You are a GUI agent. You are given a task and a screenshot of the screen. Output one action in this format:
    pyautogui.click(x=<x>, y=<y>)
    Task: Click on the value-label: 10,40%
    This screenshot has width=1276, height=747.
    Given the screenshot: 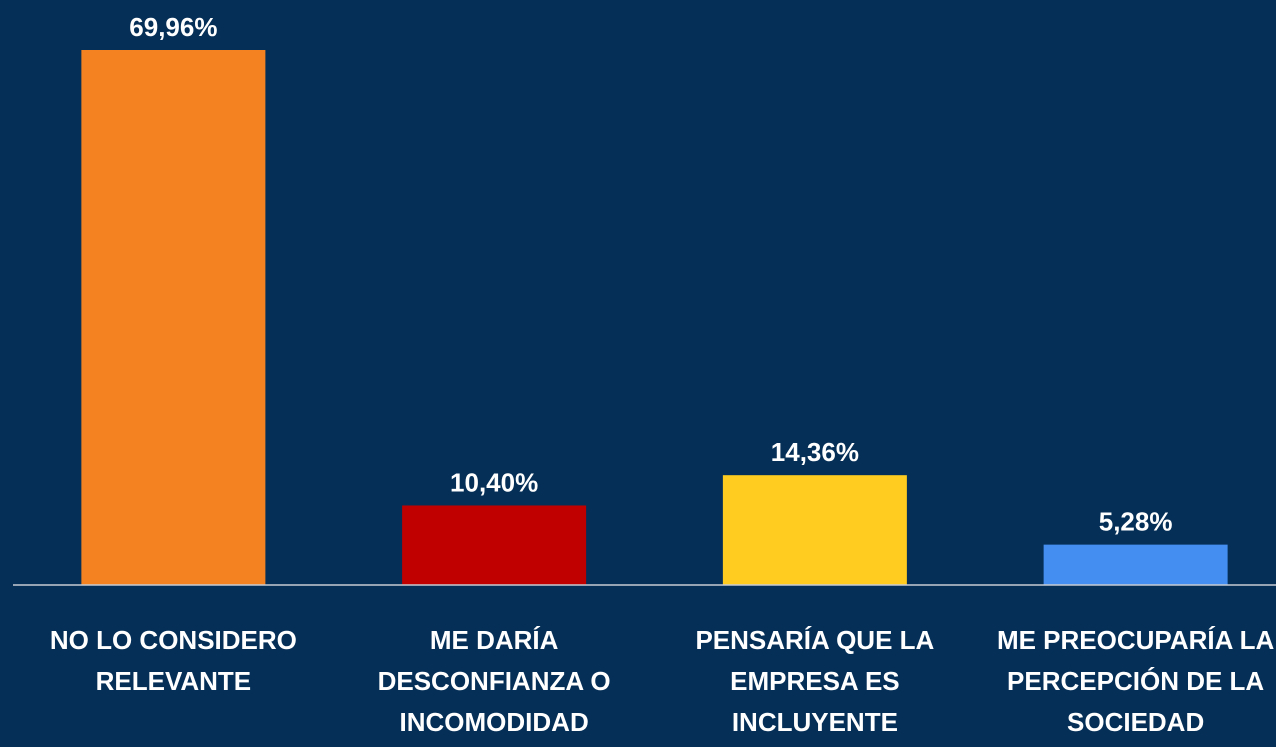 What is the action you would take?
    pyautogui.click(x=494, y=482)
    